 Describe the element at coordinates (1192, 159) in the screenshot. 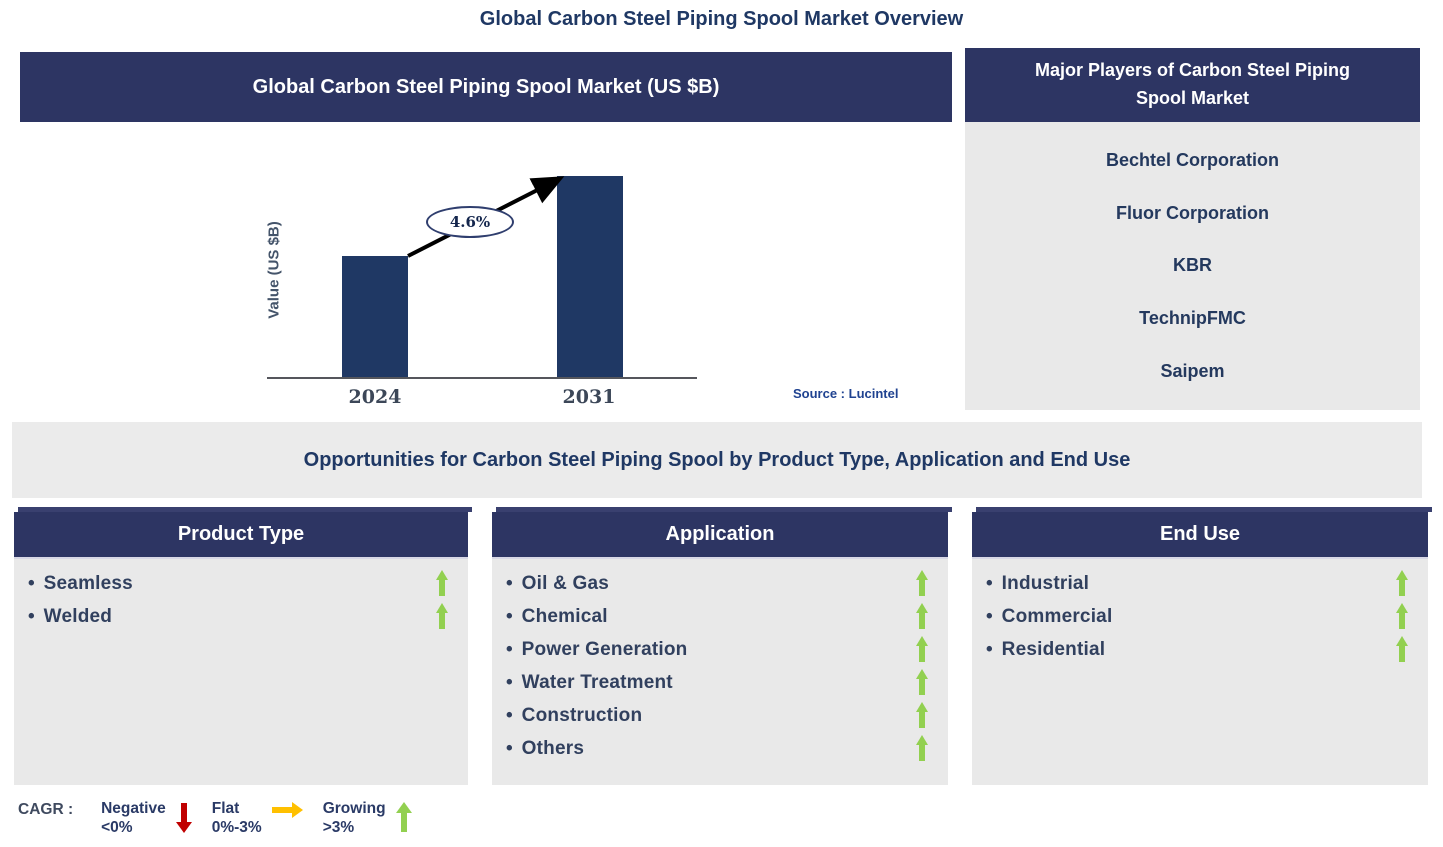

I see `player-name: Bechtel Corporation` at that location.